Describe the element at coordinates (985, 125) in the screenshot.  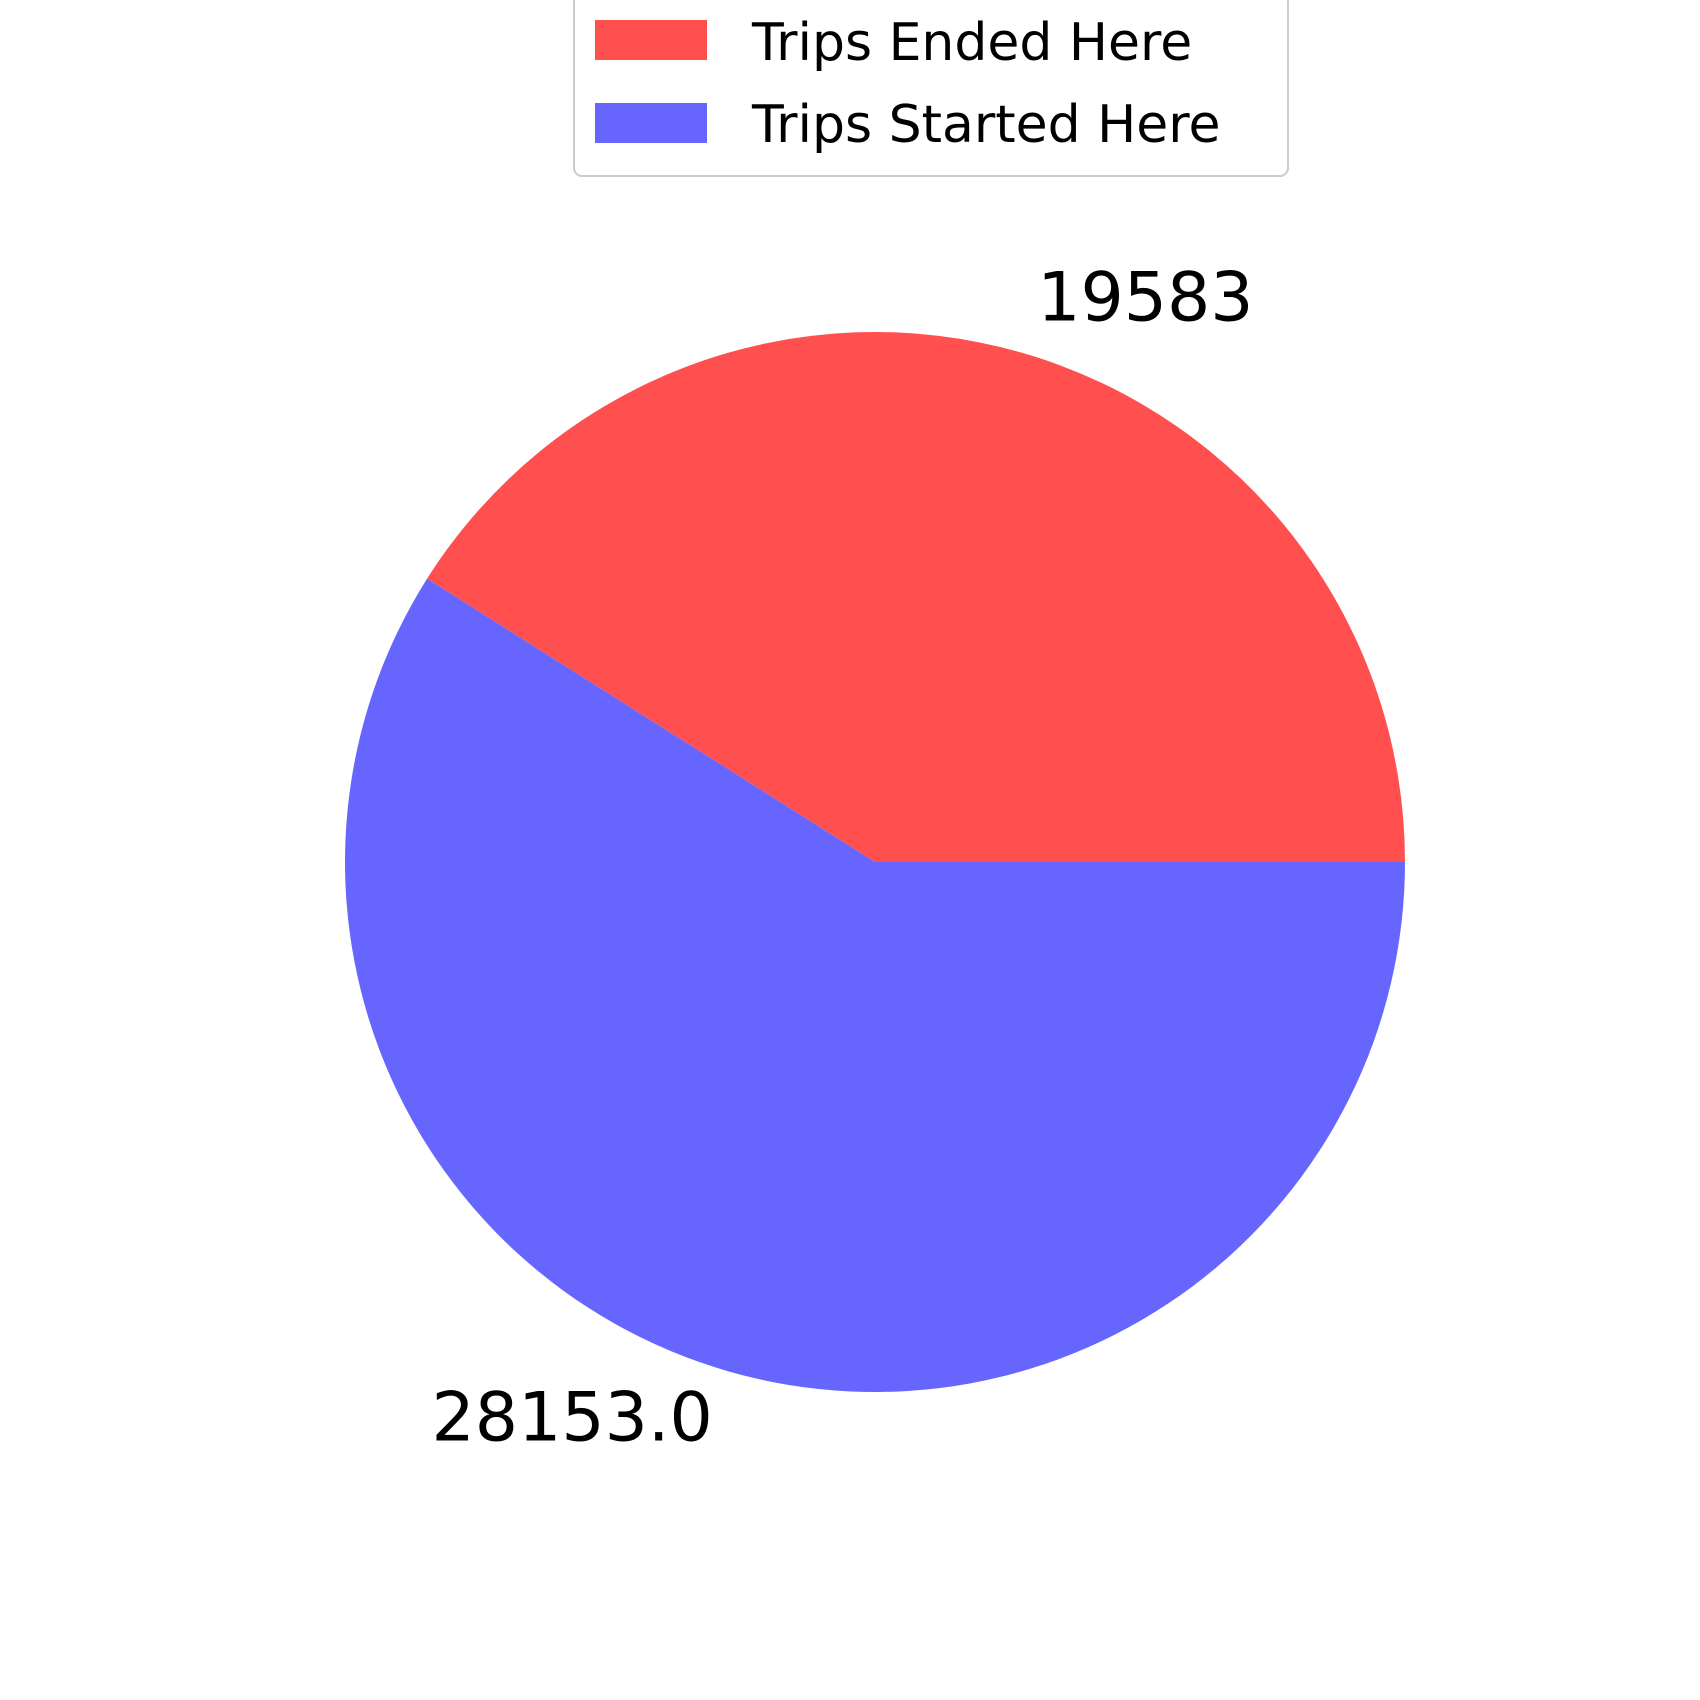
I see `legend-label-trips-started: Trips Started Here` at that location.